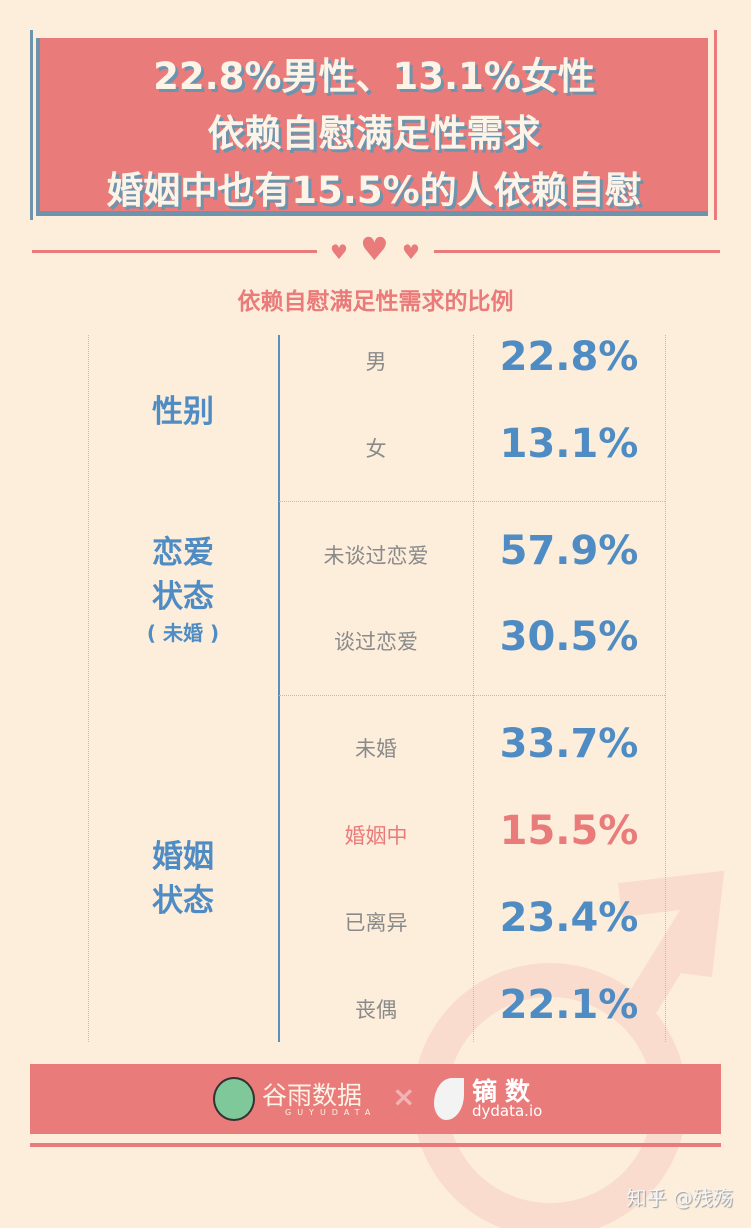  I want to click on divider-left, so click(174, 251).